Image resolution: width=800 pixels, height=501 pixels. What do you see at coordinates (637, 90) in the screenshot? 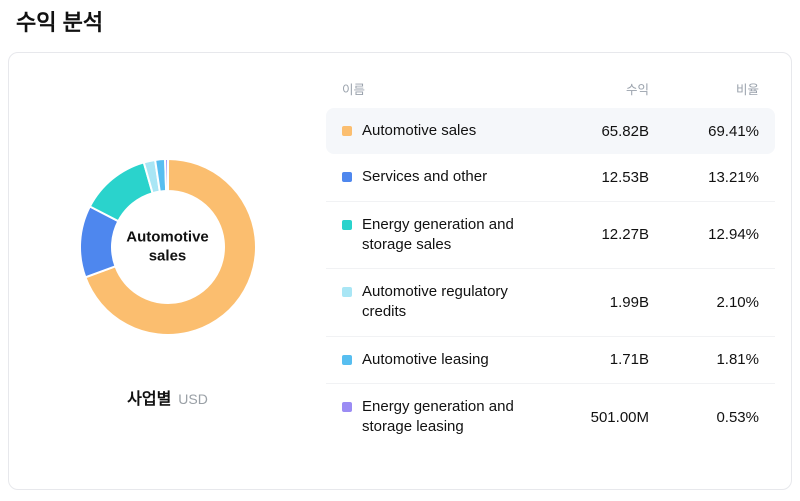
I see `column-header-revenue: 수익` at bounding box center [637, 90].